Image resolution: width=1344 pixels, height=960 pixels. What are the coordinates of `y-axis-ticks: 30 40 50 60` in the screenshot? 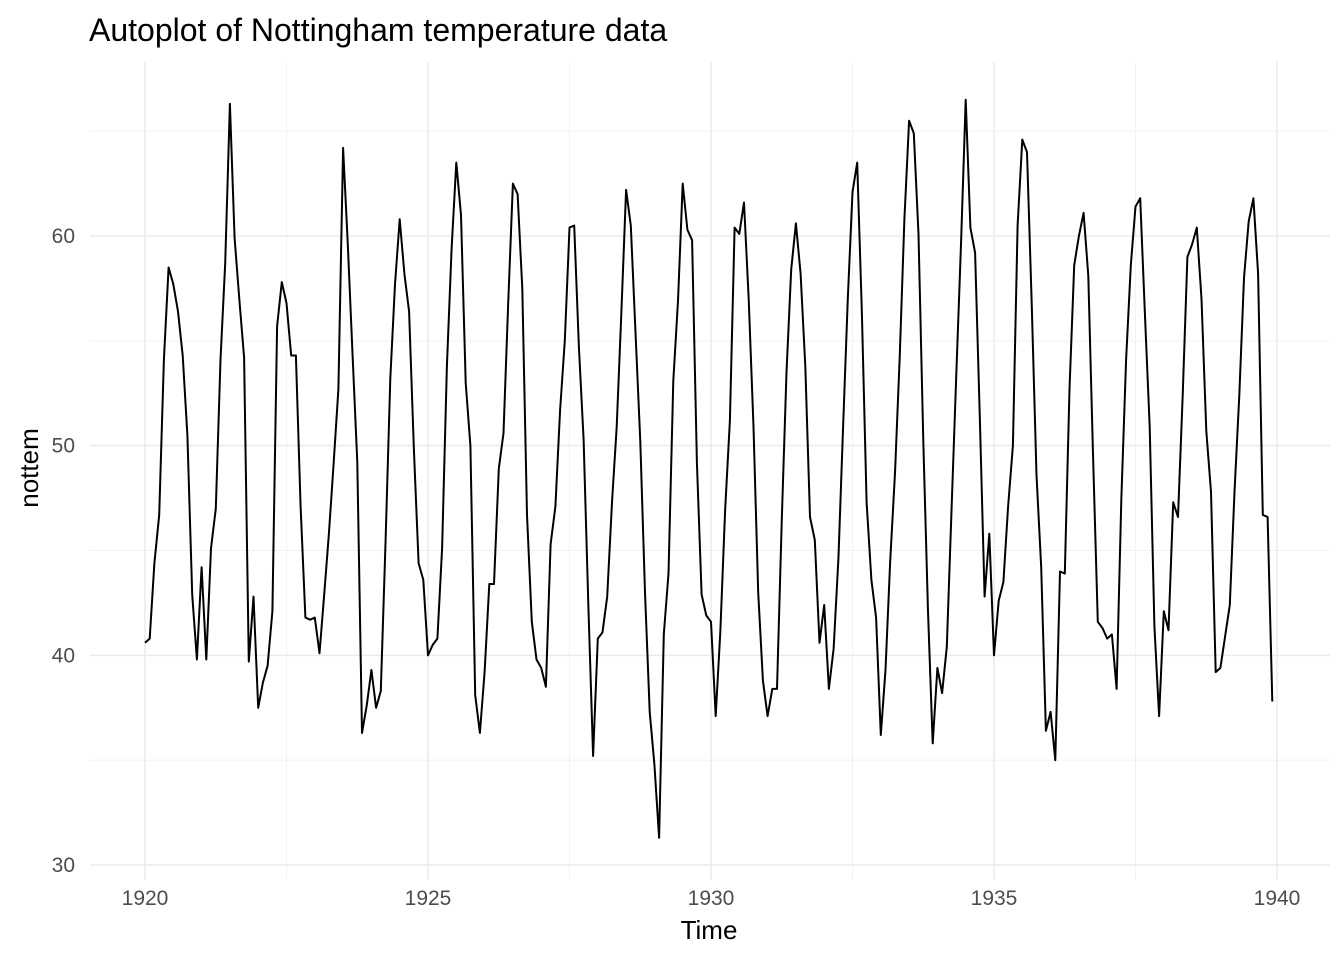 It's located at (63, 551).